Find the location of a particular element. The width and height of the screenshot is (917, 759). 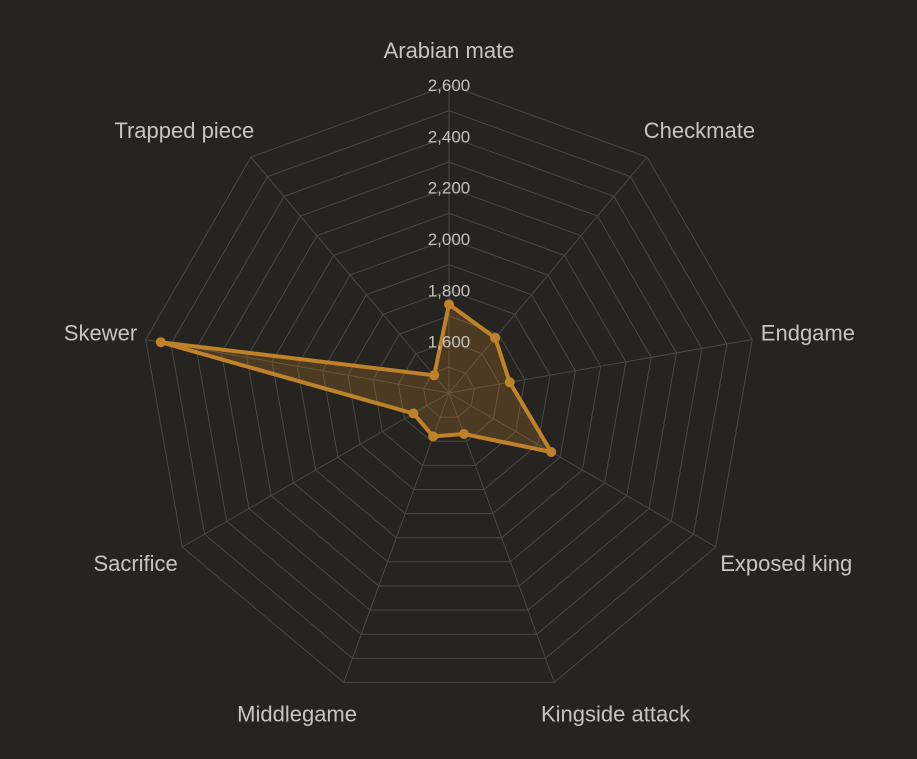

tick-label: 2,400 is located at coordinates (449, 136).